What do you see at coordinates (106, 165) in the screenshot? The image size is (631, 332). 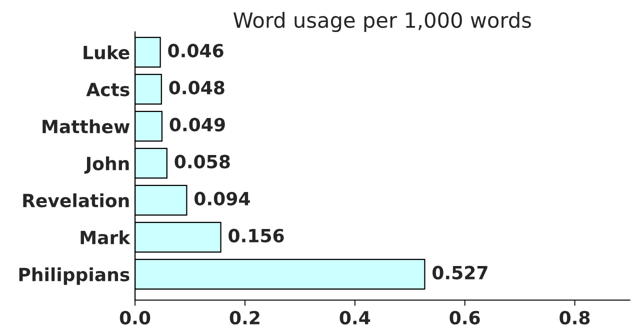 I see `y-tick-label: John` at bounding box center [106, 165].